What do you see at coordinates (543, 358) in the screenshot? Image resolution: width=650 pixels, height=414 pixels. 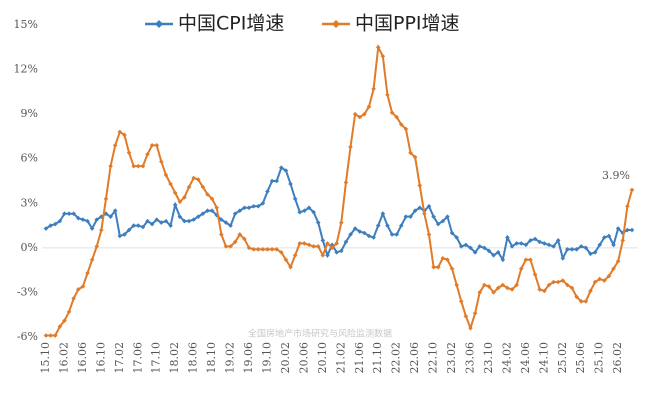 I see `x-tick-label: 24.10` at bounding box center [543, 358].